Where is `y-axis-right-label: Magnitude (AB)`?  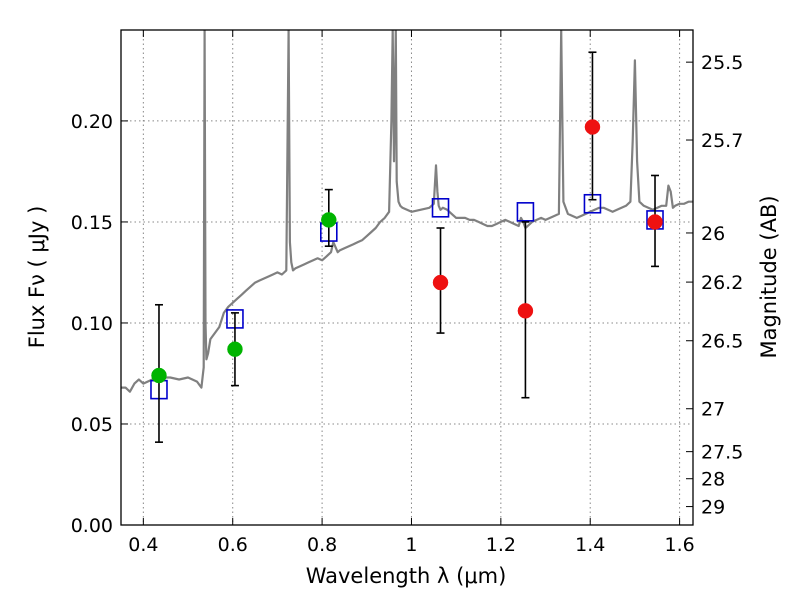 y-axis-right-label: Magnitude (AB) is located at coordinates (769, 276).